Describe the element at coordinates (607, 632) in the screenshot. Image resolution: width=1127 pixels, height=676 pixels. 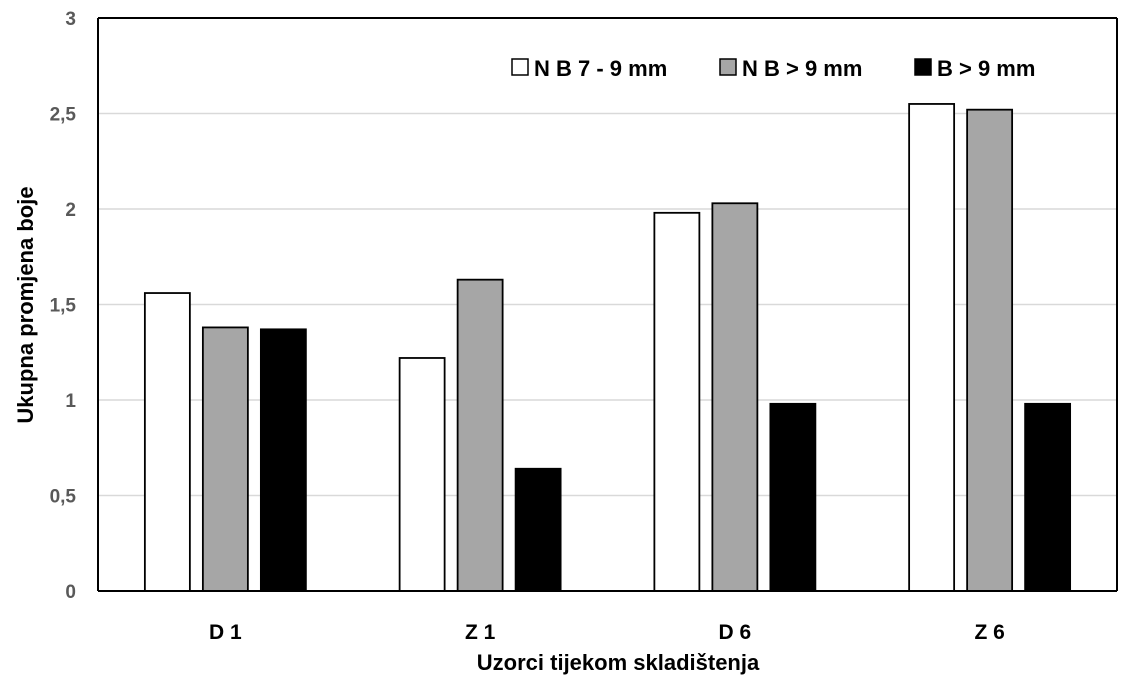
I see `x-axis-category-labels: D 1 Z 1 D 6 Z 6` at that location.